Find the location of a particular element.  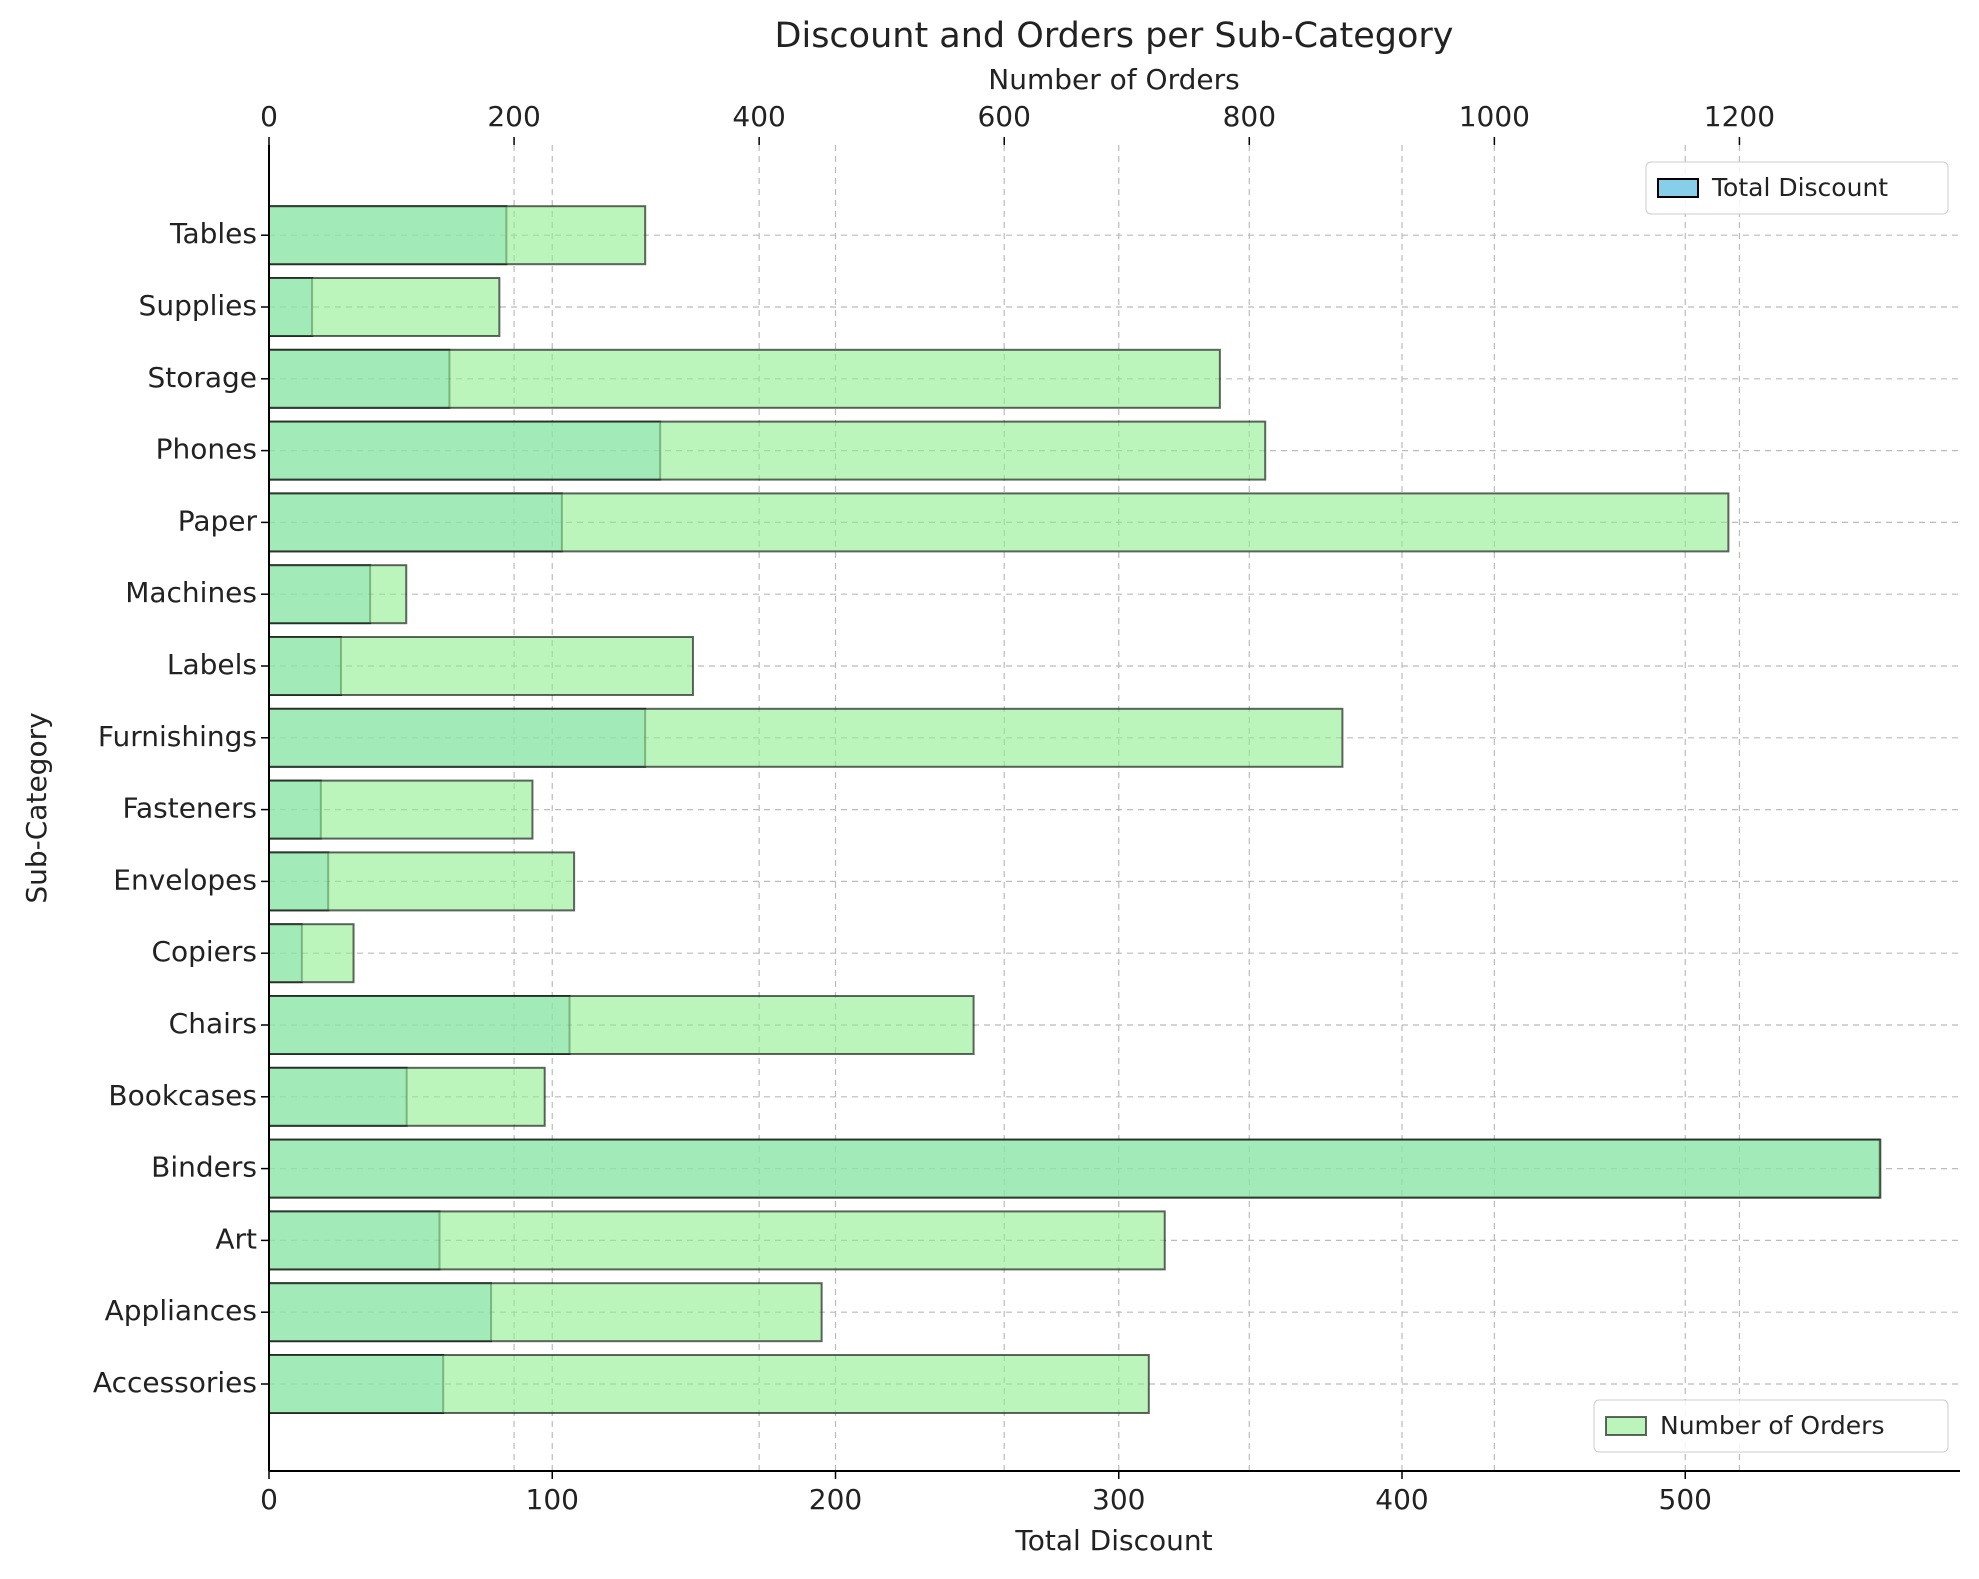

y-tick-label: Binders is located at coordinates (204, 1167).